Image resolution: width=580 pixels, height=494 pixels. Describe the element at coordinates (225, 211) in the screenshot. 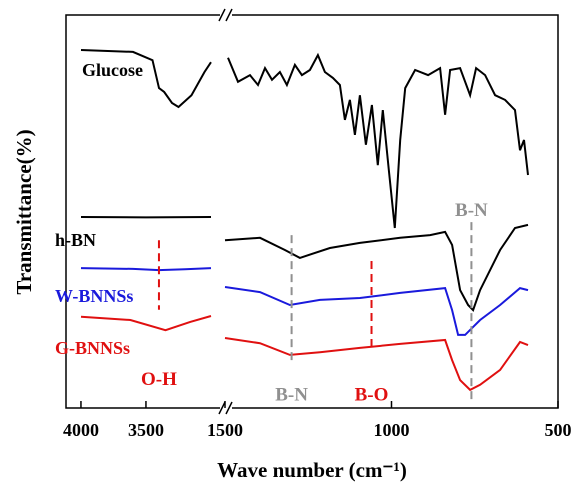

I see `axis-break` at that location.